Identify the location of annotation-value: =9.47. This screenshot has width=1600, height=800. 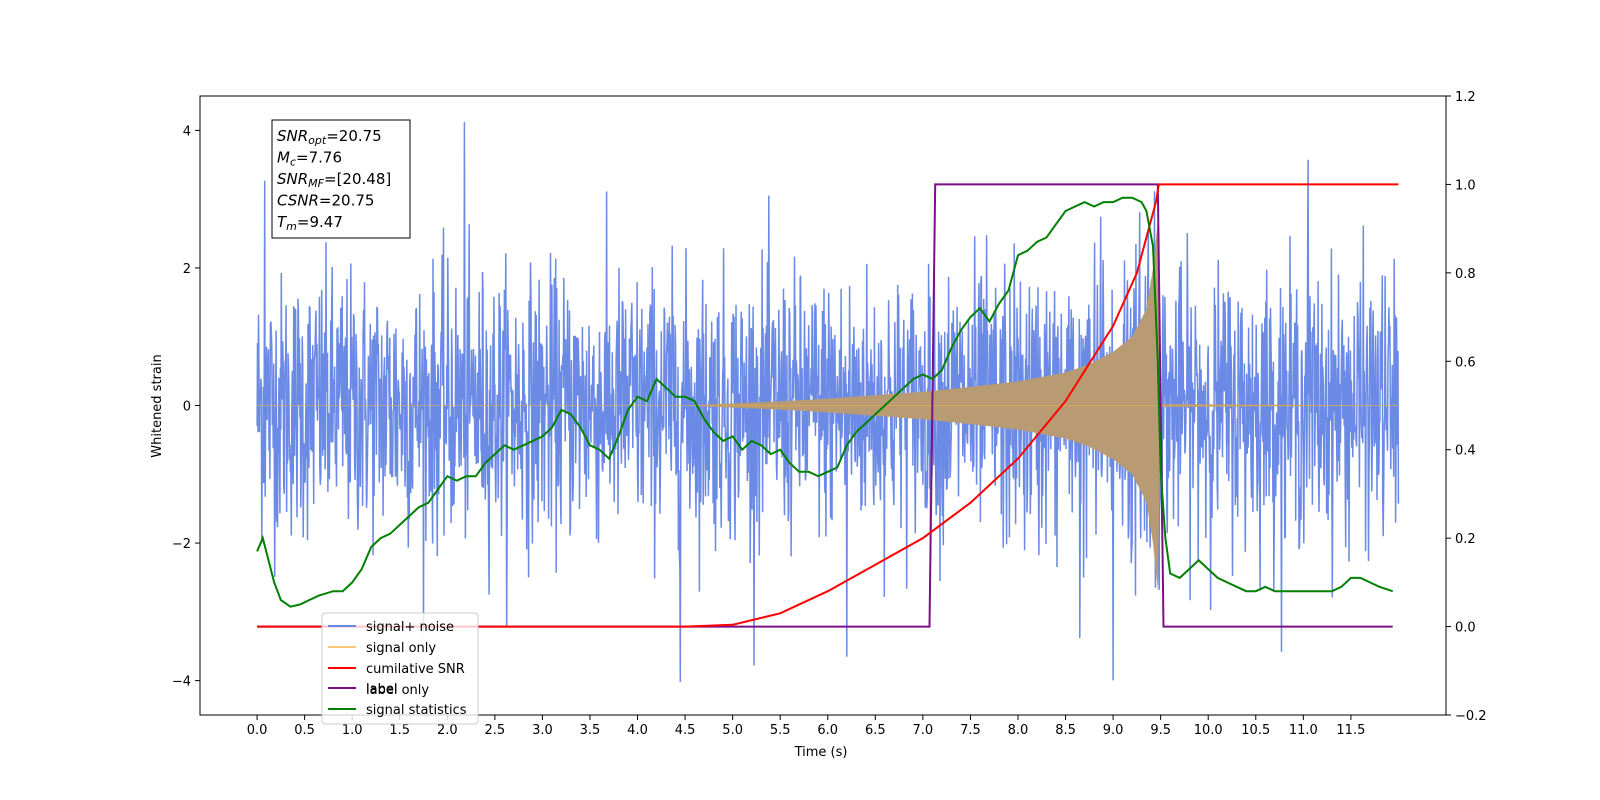
(320, 222).